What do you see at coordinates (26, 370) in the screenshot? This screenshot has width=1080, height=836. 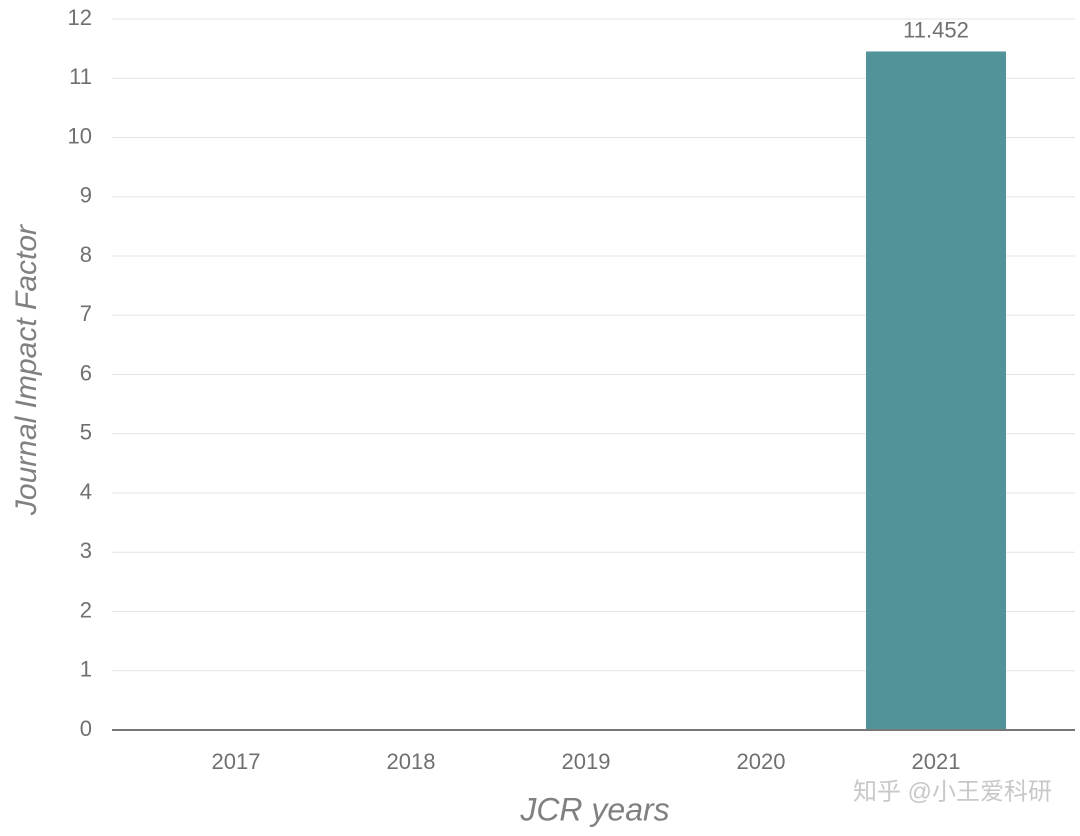 I see `y-axis-title: Journal Impact Factor` at bounding box center [26, 370].